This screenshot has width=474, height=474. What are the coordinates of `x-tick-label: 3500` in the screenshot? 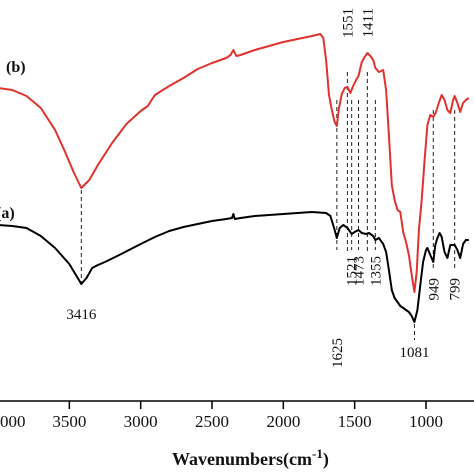 It's located at (69, 421).